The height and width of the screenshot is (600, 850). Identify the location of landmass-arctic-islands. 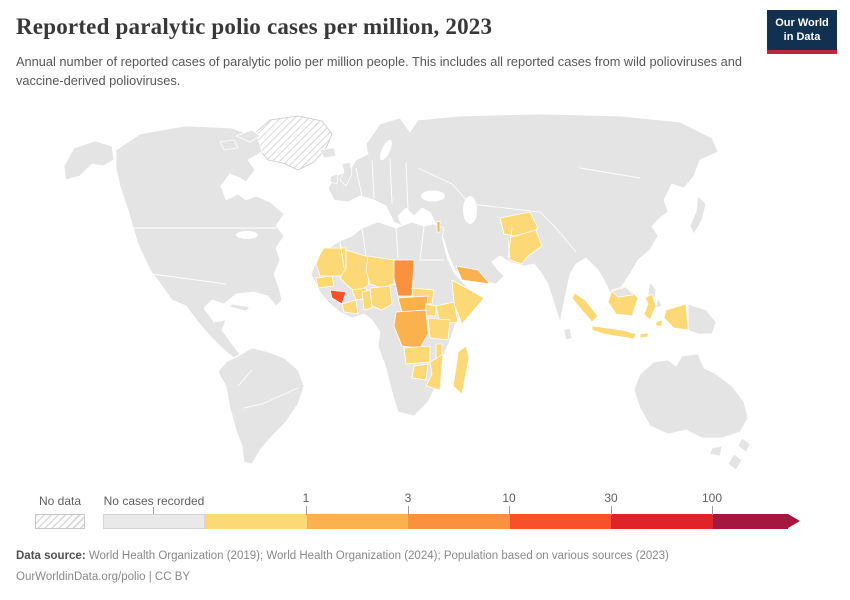
(248, 136).